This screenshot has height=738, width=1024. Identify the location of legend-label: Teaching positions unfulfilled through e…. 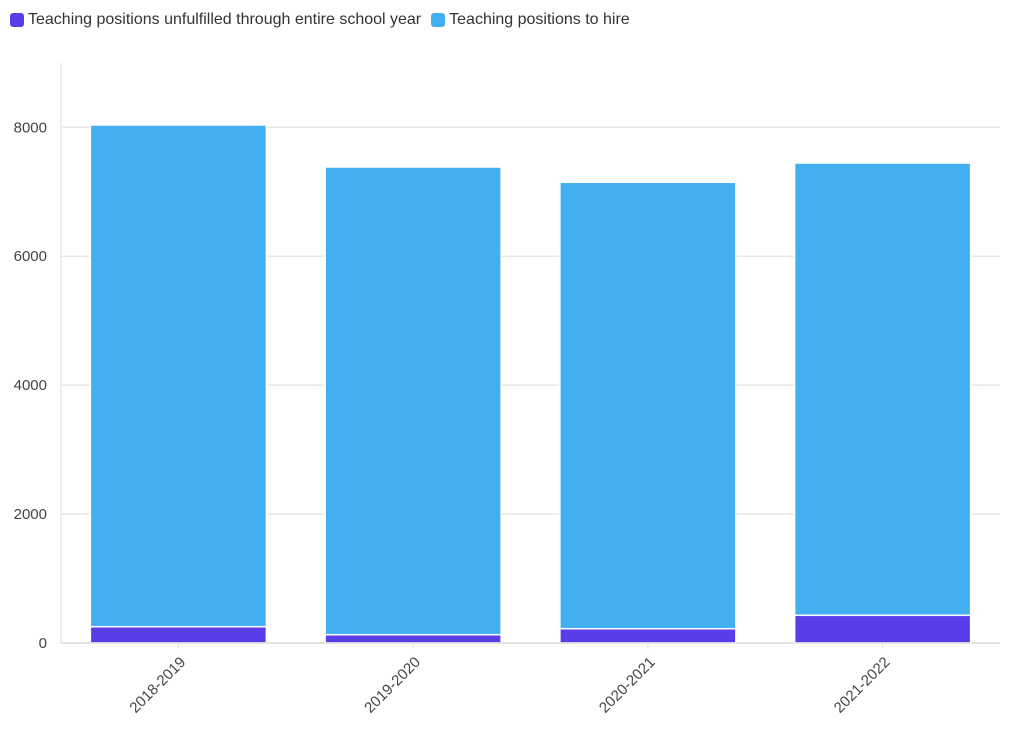
(225, 19).